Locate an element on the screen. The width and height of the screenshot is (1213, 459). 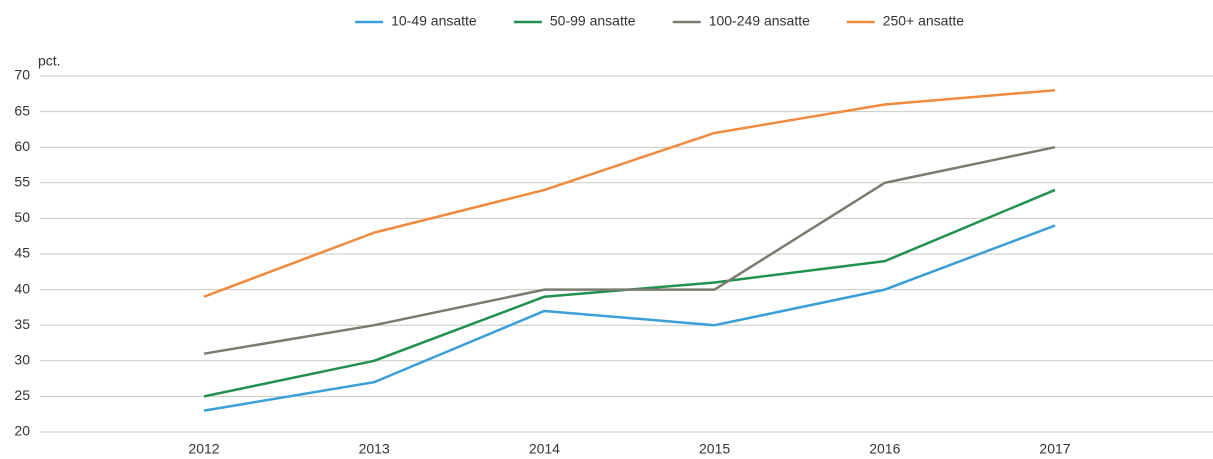
y-tick-label: 65 is located at coordinates (22, 110).